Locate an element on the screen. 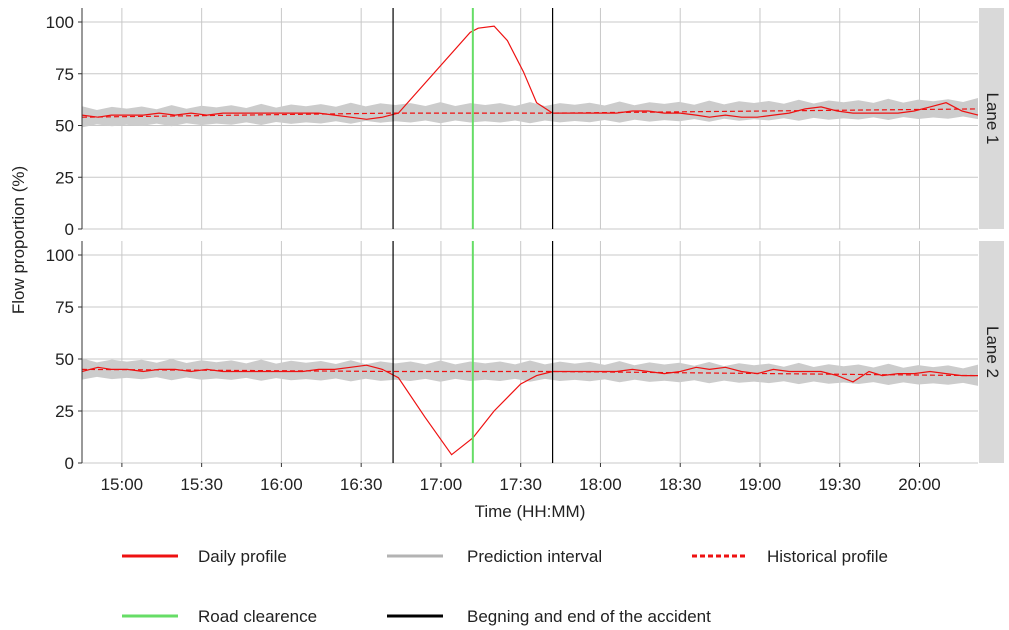 The width and height of the screenshot is (1009, 630). x-tick-label: 15:30 is located at coordinates (201, 484).